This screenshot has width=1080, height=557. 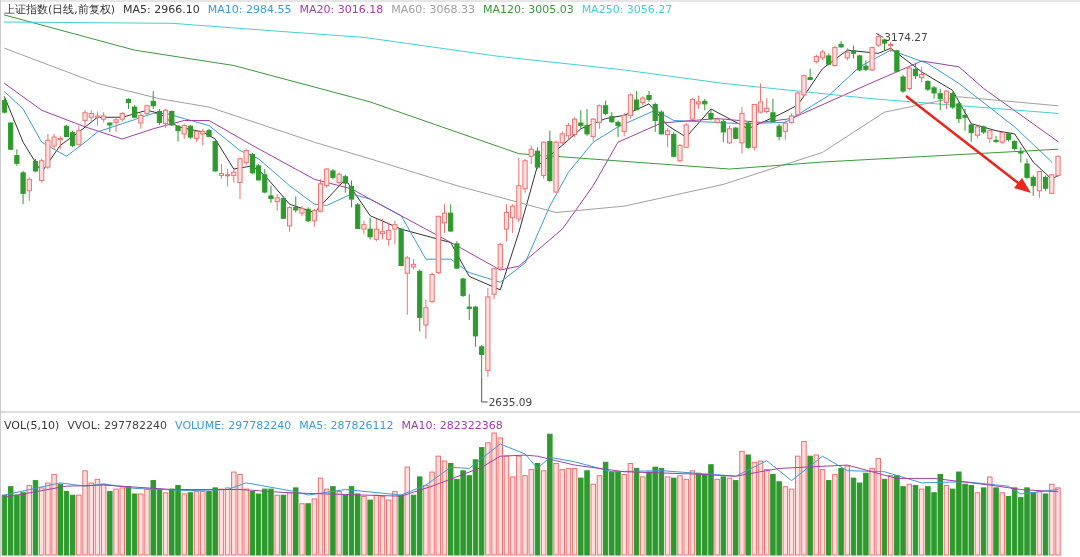 I want to click on header: MA5: 287826112 MA10: 282322368, so click(x=401, y=425).